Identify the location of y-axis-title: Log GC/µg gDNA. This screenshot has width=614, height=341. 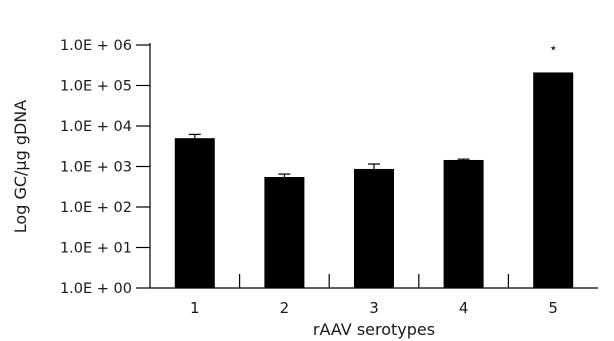
(20, 166).